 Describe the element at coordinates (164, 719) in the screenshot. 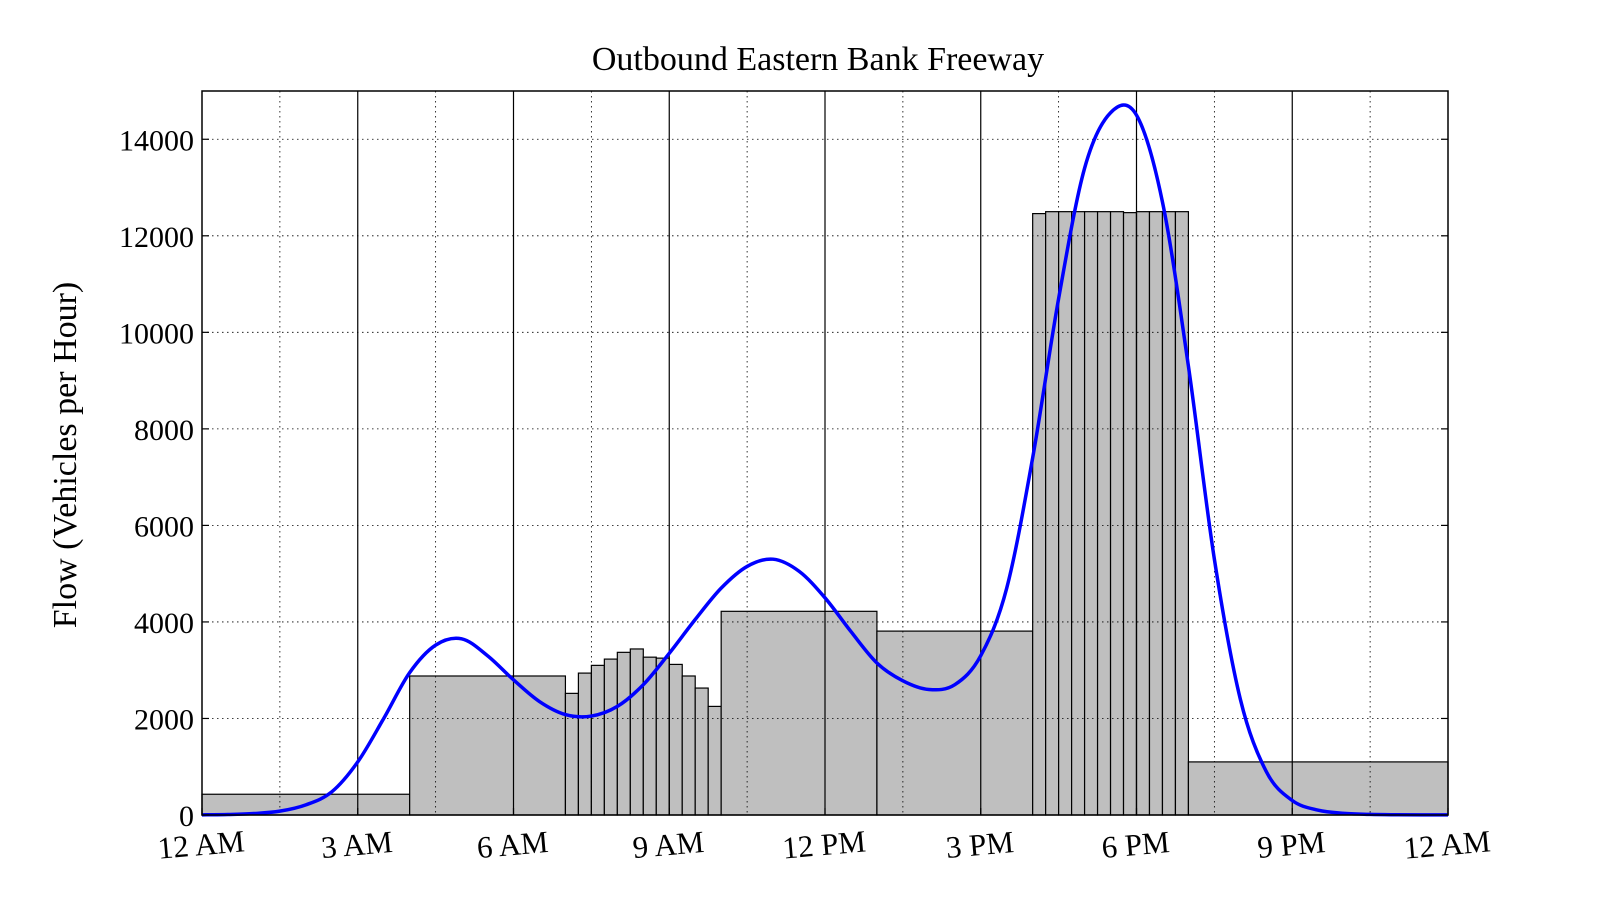

I see `y-tick-label: 2000` at that location.